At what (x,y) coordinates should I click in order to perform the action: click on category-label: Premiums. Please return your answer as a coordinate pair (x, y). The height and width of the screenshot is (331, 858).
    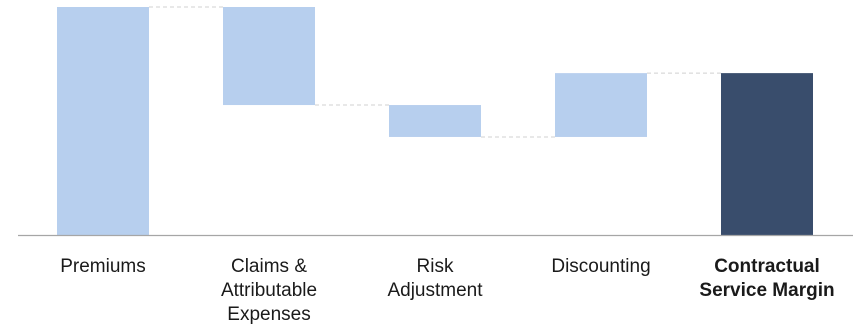
    Looking at the image, I should click on (103, 266).